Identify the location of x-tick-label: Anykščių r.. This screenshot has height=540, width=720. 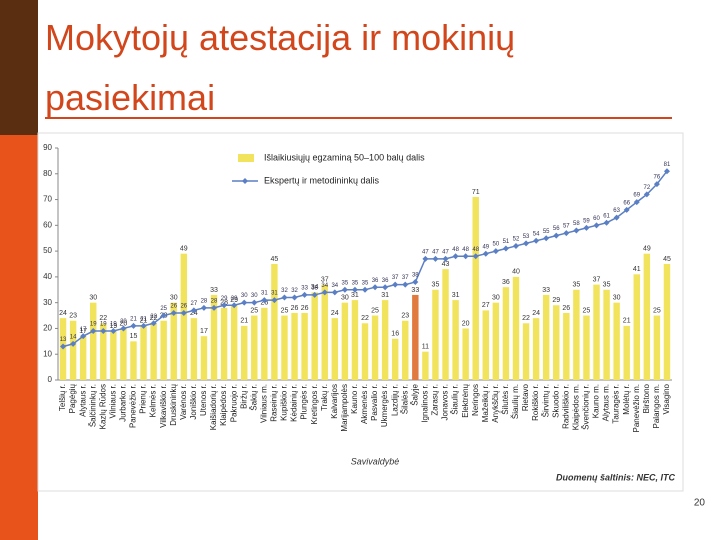
(495, 403).